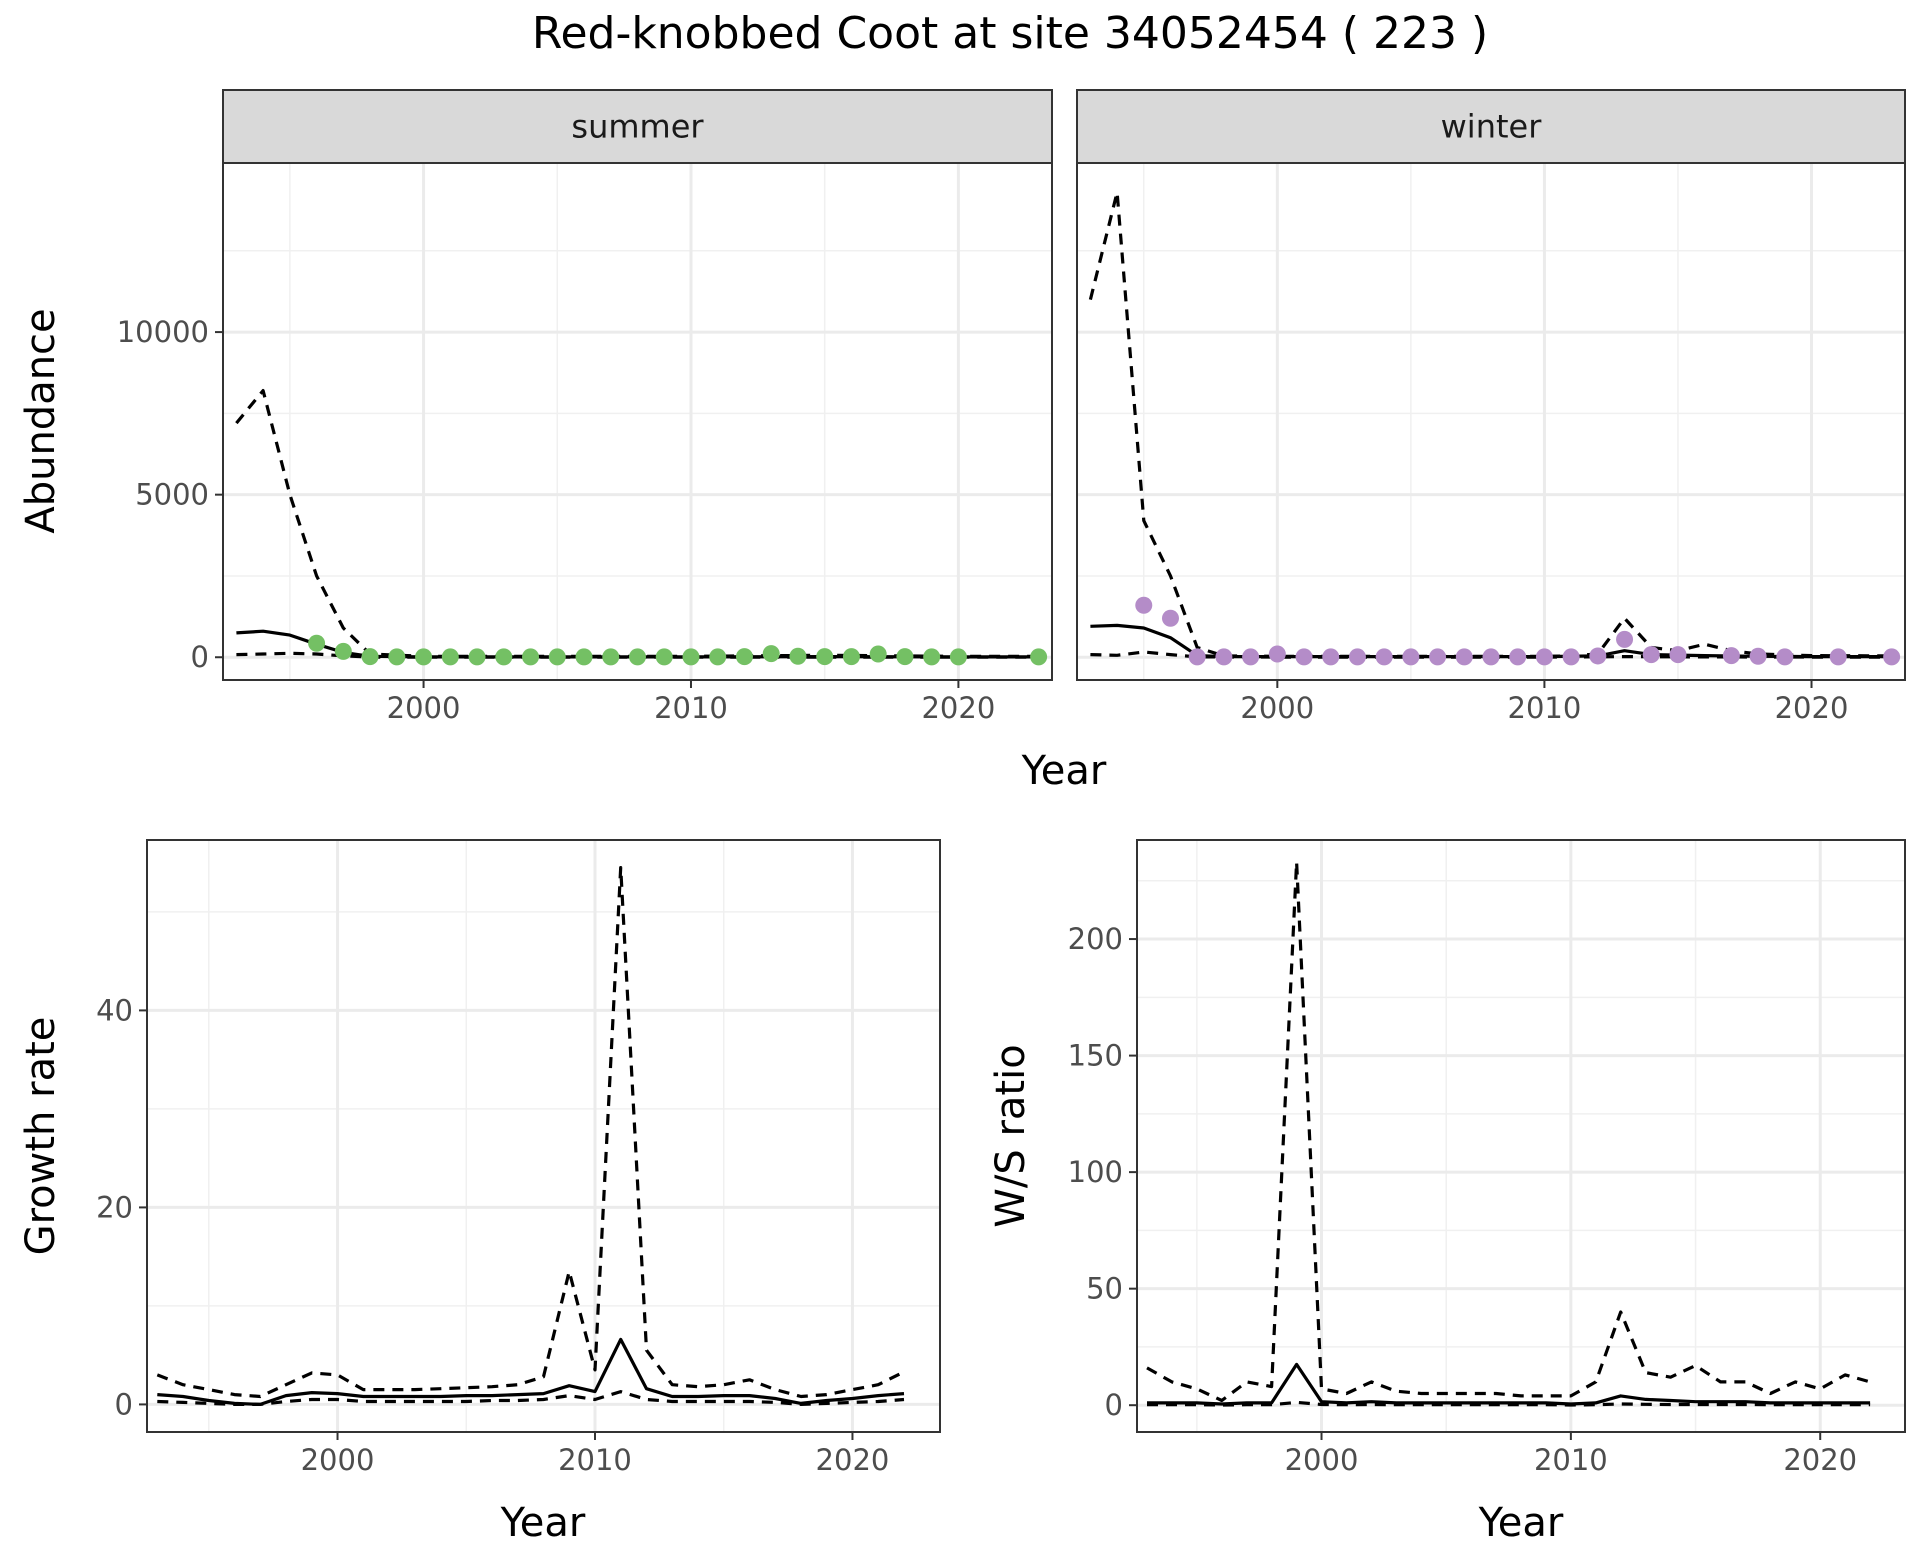 The image size is (1920, 1560). I want to click on abundance-winter-x-tick-label: 2010, so click(1545, 708).